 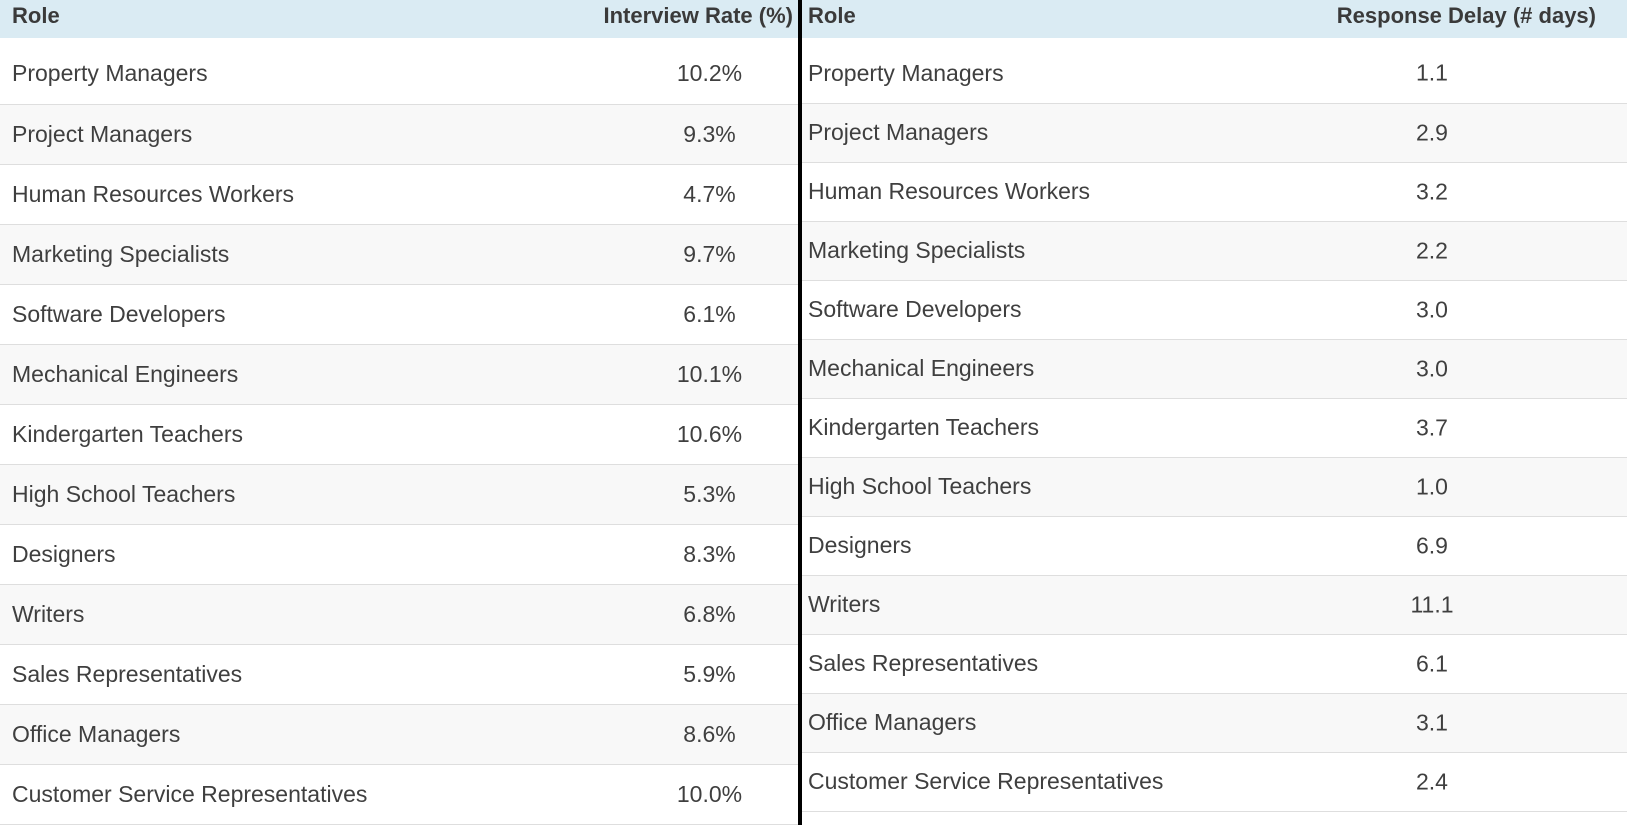 What do you see at coordinates (1432, 722) in the screenshot?
I see `response-delay-cell: 3.1` at bounding box center [1432, 722].